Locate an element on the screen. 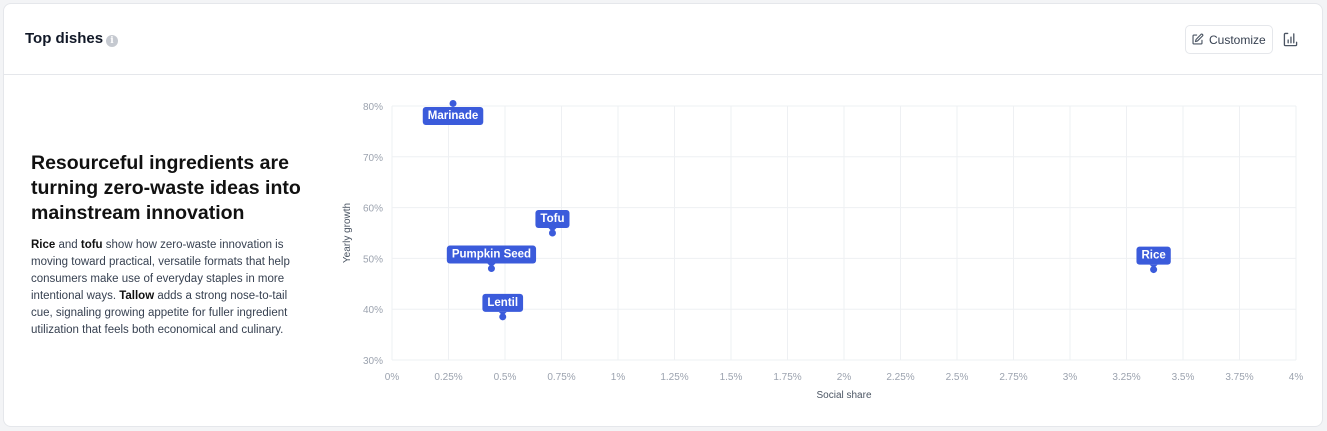 The height and width of the screenshot is (431, 1327). x-tick-label: 2% is located at coordinates (844, 377).